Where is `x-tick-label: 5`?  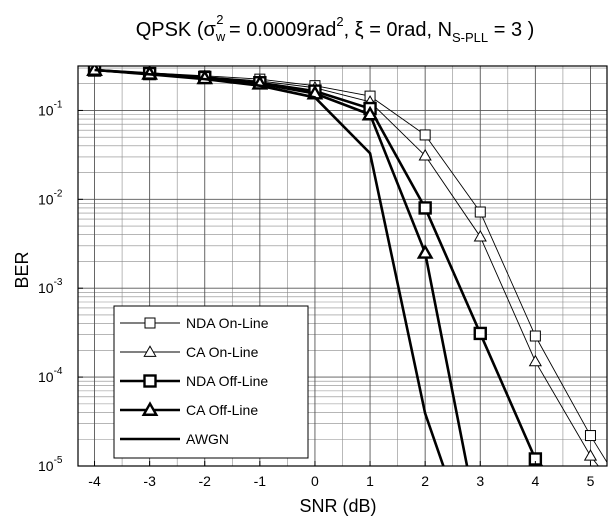 x-tick-label: 5 is located at coordinates (591, 481).